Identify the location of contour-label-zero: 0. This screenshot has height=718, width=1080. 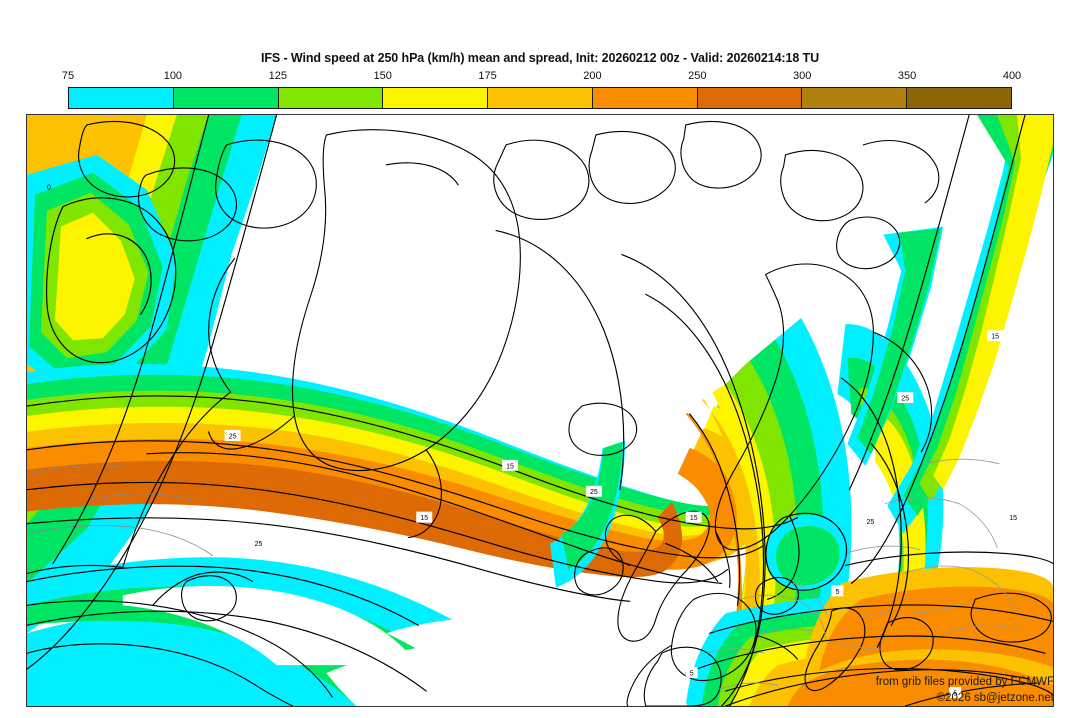
(49, 187).